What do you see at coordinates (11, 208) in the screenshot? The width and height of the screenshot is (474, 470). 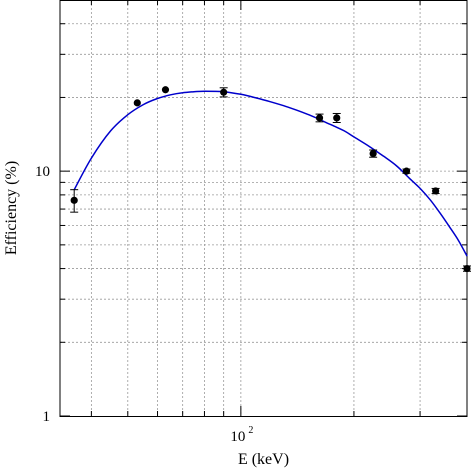 I see `y-axis-label: Efficiency (%)` at bounding box center [11, 208].